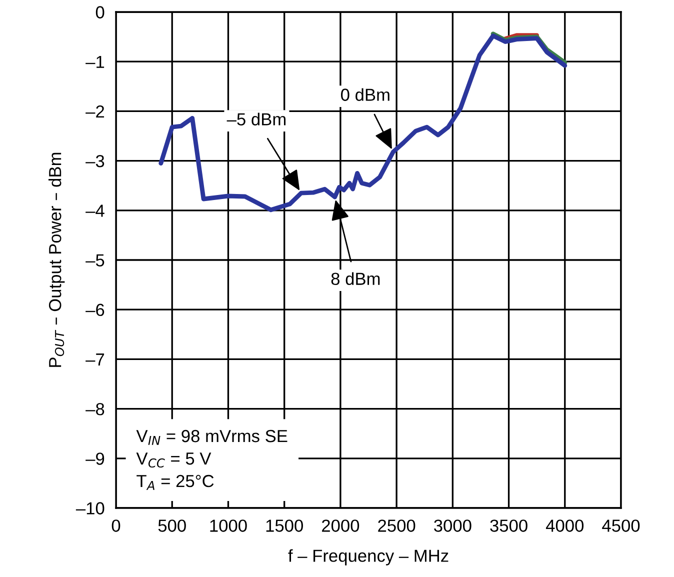  What do you see at coordinates (212, 437) in the screenshot?
I see `annotation: V$_{IN}$ = 98 mVrms SE` at bounding box center [212, 437].